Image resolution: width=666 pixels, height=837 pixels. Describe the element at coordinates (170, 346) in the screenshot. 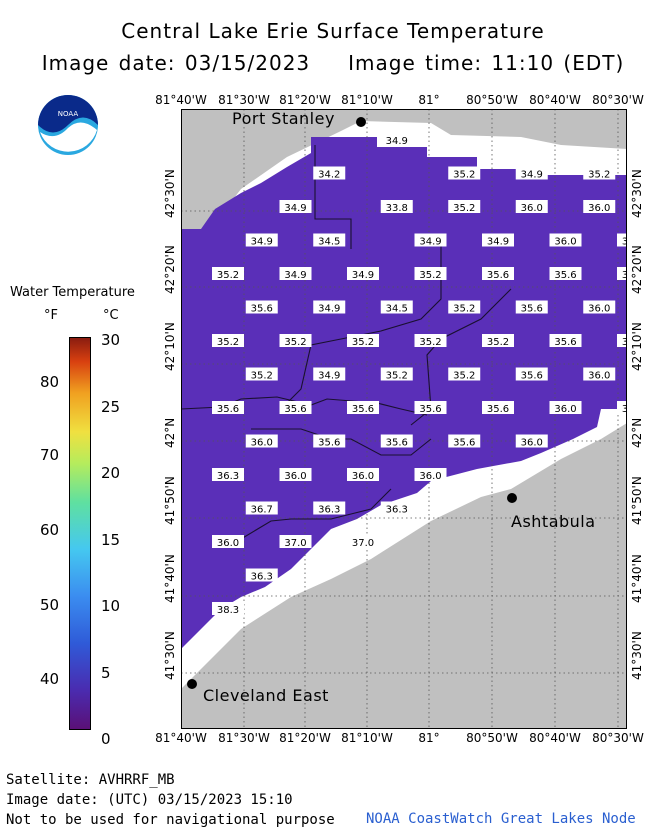

I see `latitude-label-left: 42°10'N` at that location.